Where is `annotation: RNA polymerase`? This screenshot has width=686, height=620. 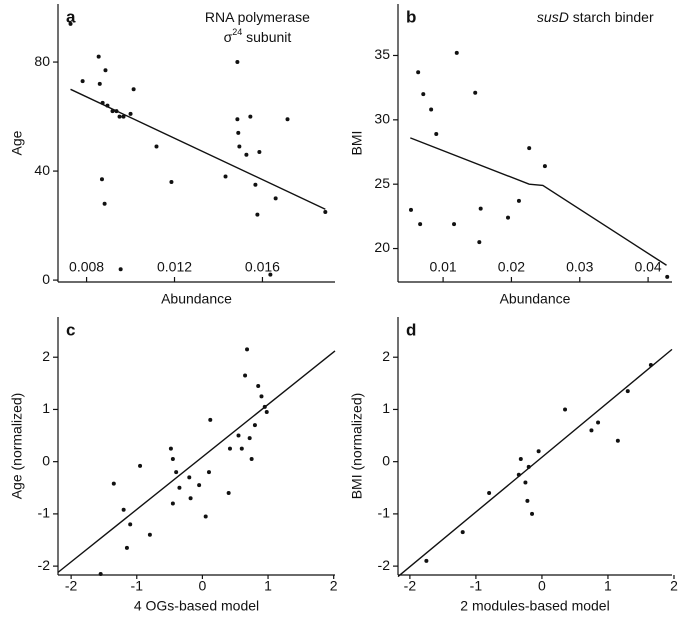
annotation: RNA polymerase is located at coordinates (257, 17).